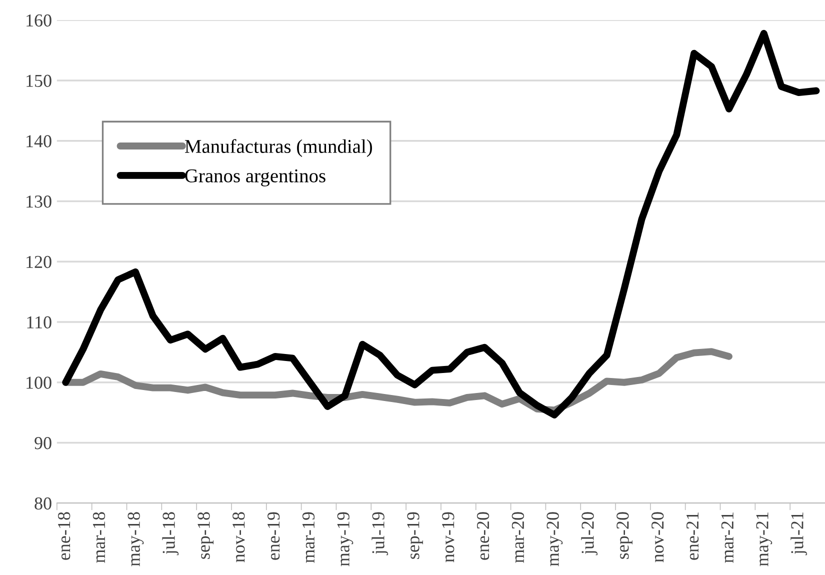 This screenshot has height=575, width=825. What do you see at coordinates (255, 177) in the screenshot?
I see `legend-label: Granos argentinos` at bounding box center [255, 177].